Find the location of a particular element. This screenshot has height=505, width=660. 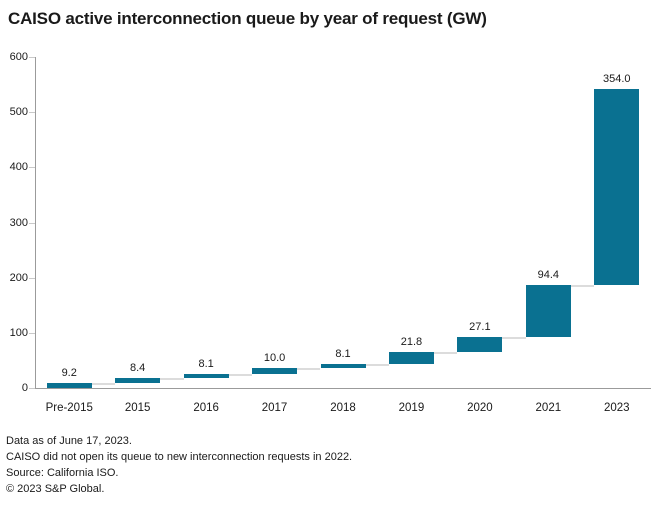

bar-2019 is located at coordinates (411, 357).